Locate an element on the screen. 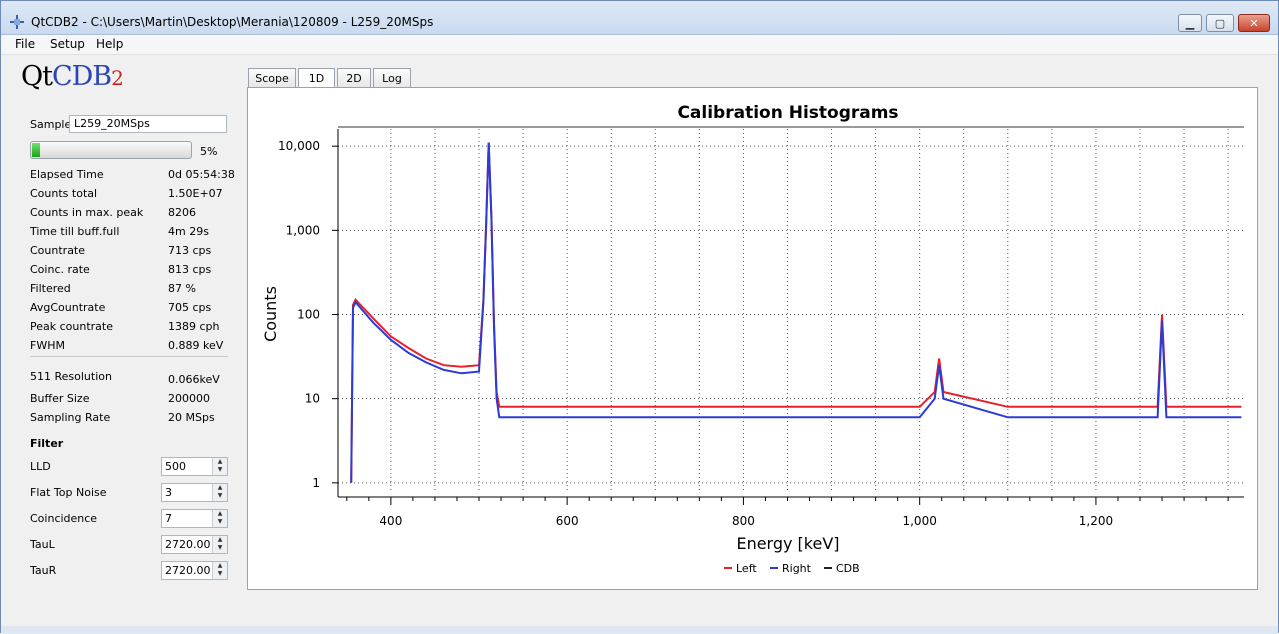 This screenshot has height=634, width=1279. divider is located at coordinates (129, 356).